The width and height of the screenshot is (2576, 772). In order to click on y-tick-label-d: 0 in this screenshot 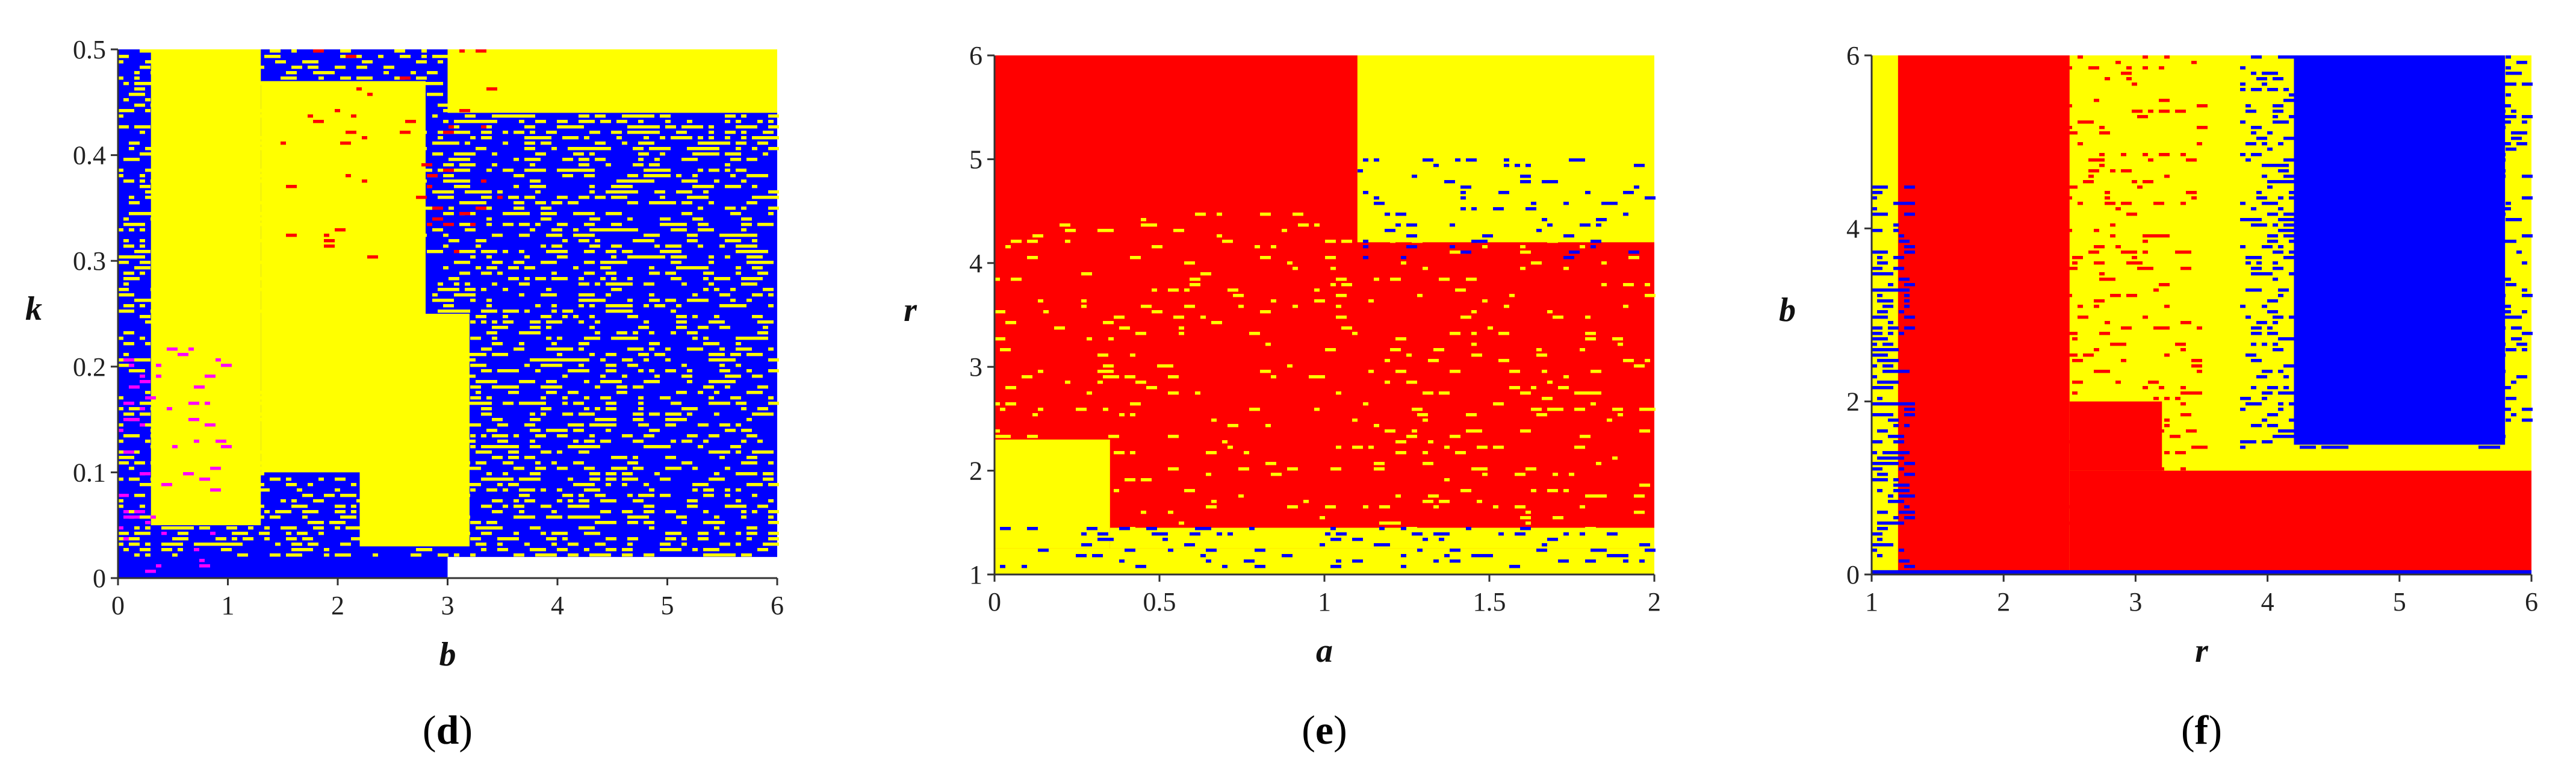, I will do `click(99, 578)`.